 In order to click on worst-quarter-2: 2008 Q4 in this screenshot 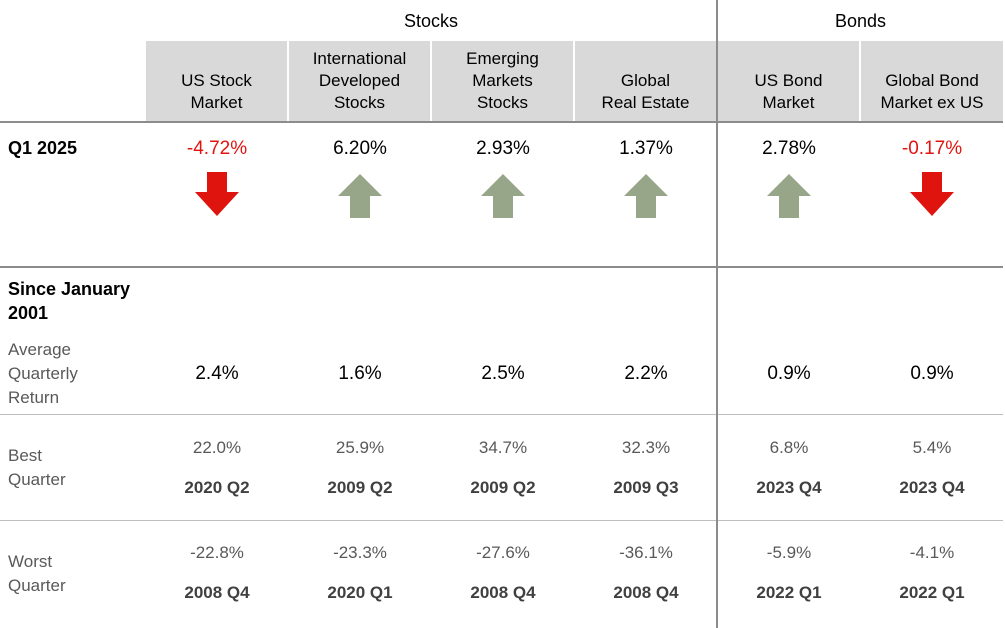, I will do `click(503, 592)`.